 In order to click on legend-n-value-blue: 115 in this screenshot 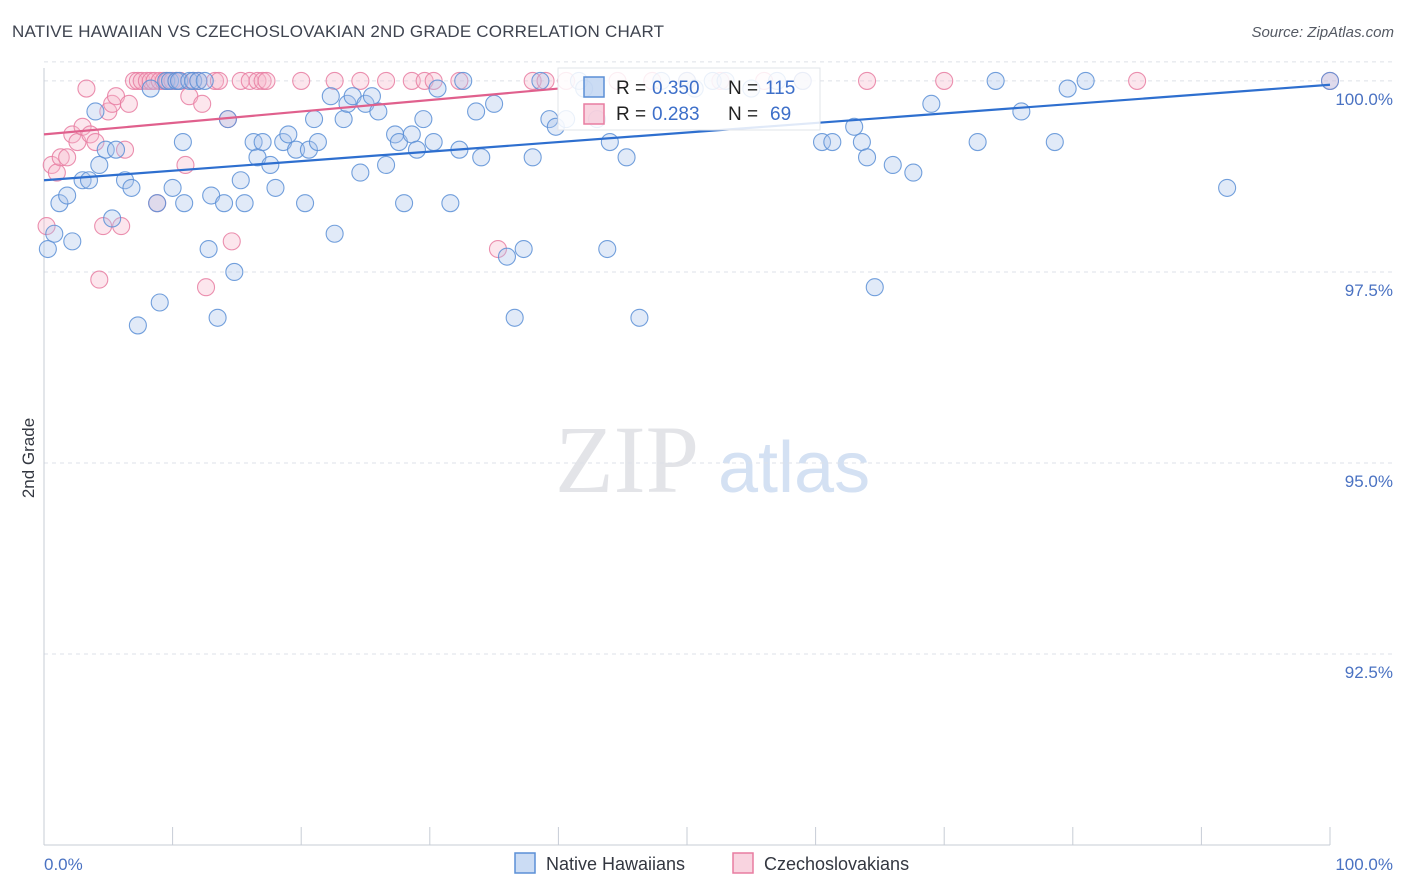, I will do `click(780, 88)`.